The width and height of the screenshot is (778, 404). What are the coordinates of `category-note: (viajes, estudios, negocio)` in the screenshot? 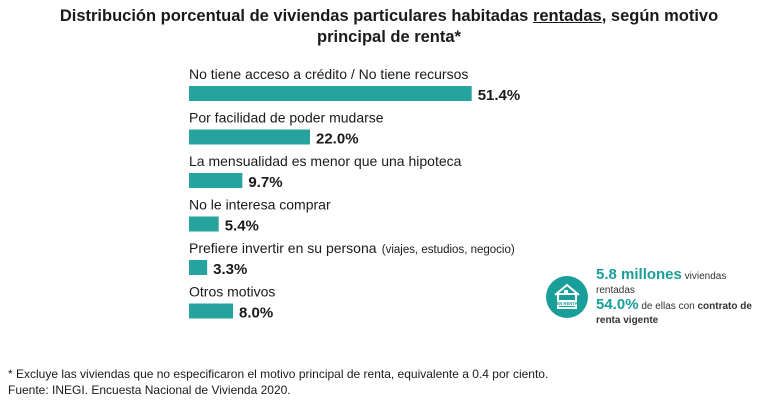 It's located at (448, 250).